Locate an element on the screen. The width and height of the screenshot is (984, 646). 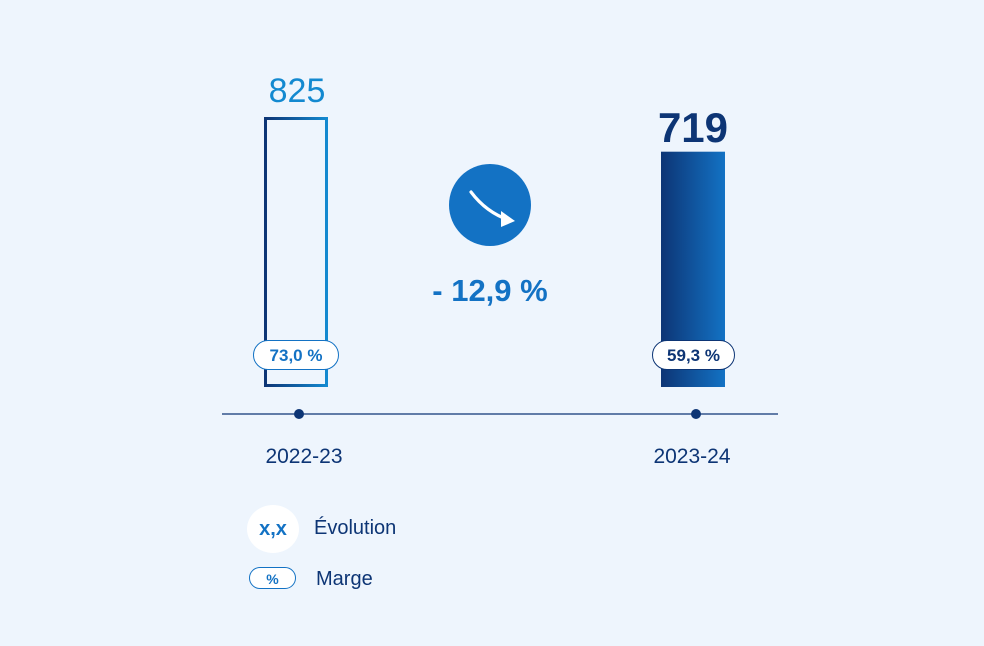
x-tick-label-2023-24: 2023-24 is located at coordinates (692, 456).